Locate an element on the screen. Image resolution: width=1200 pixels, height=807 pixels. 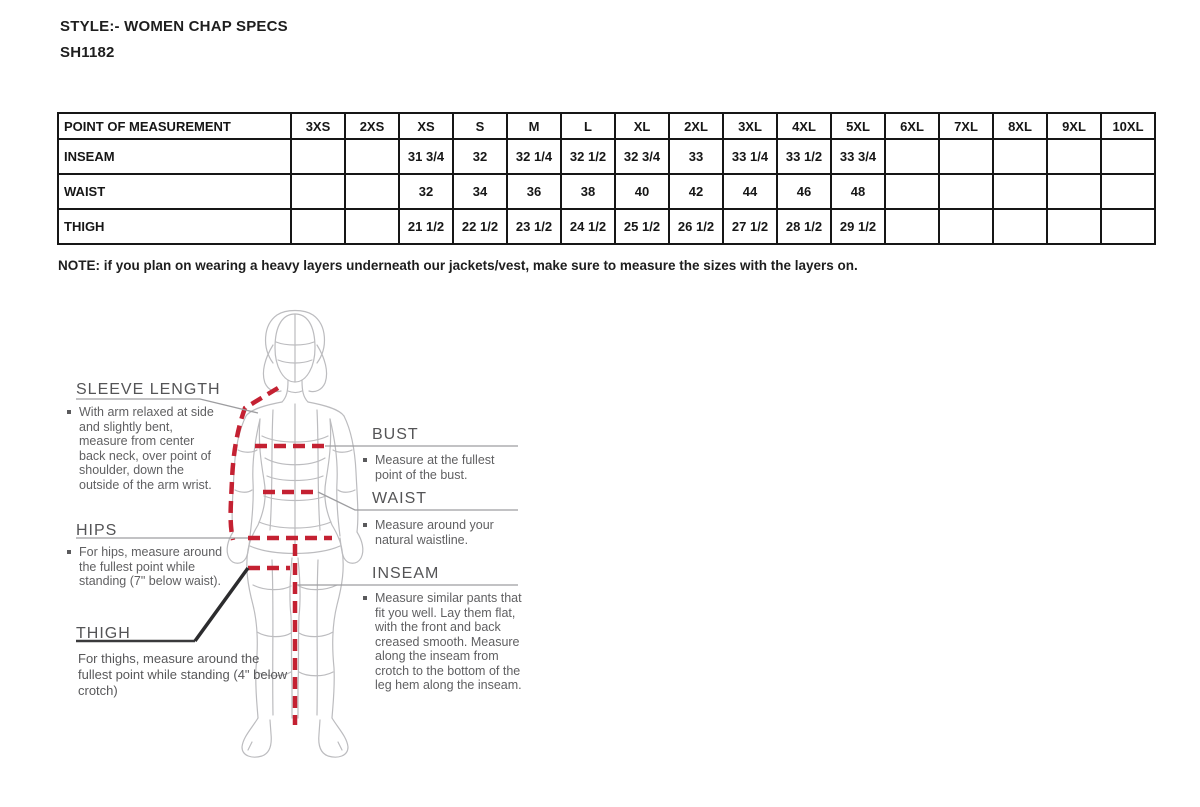
cell-thigh-m: 23 1/2 is located at coordinates (534, 226).